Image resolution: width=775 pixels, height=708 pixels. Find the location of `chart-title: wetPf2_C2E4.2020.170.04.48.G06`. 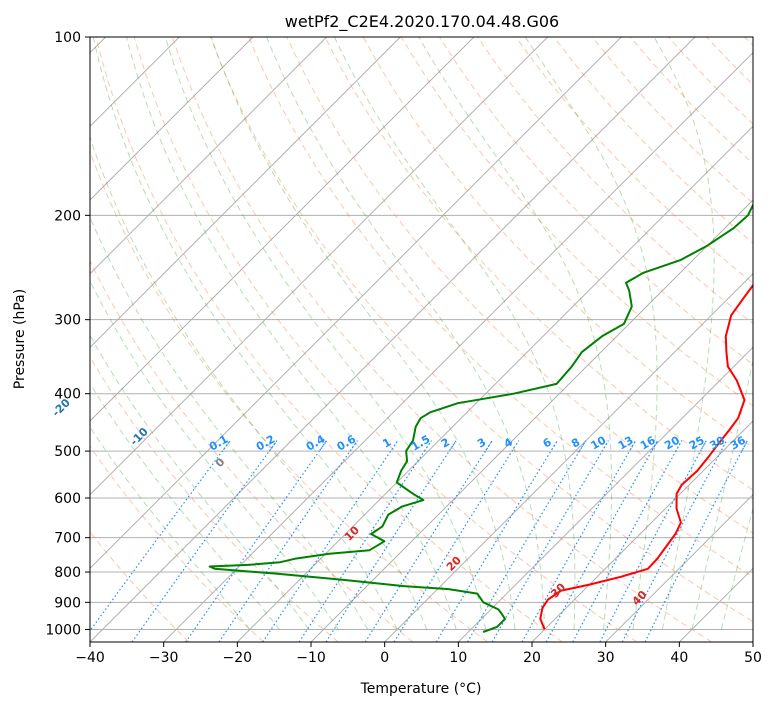

chart-title: wetPf2_C2E4.2020.170.04.48.G06 is located at coordinates (422, 22).